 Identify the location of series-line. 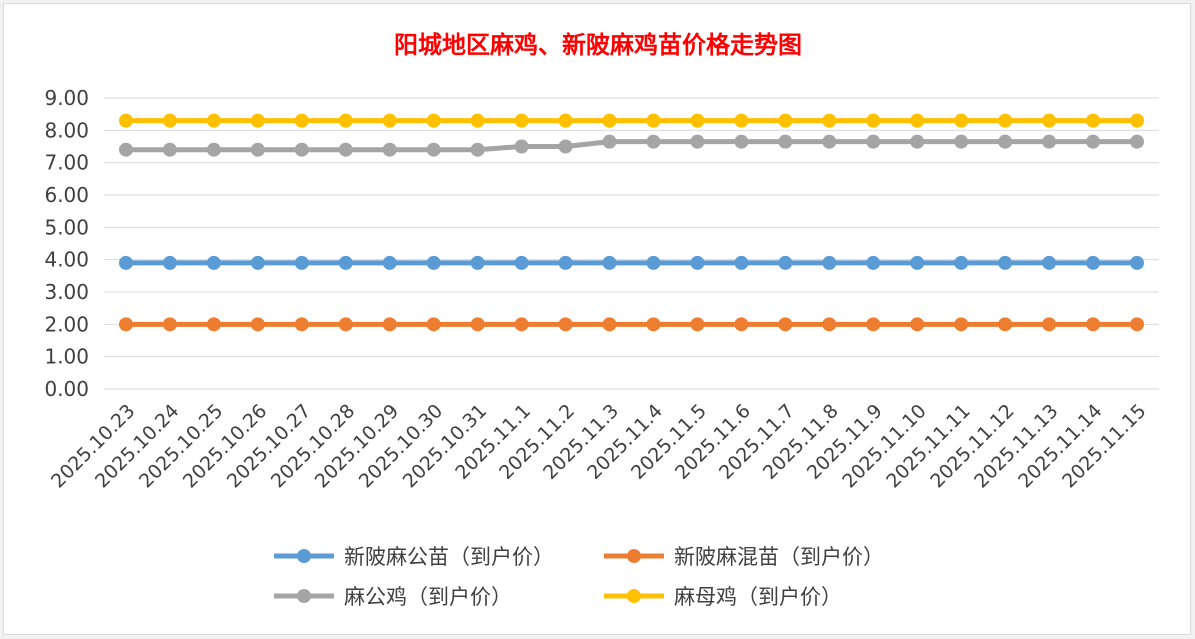
(631, 146).